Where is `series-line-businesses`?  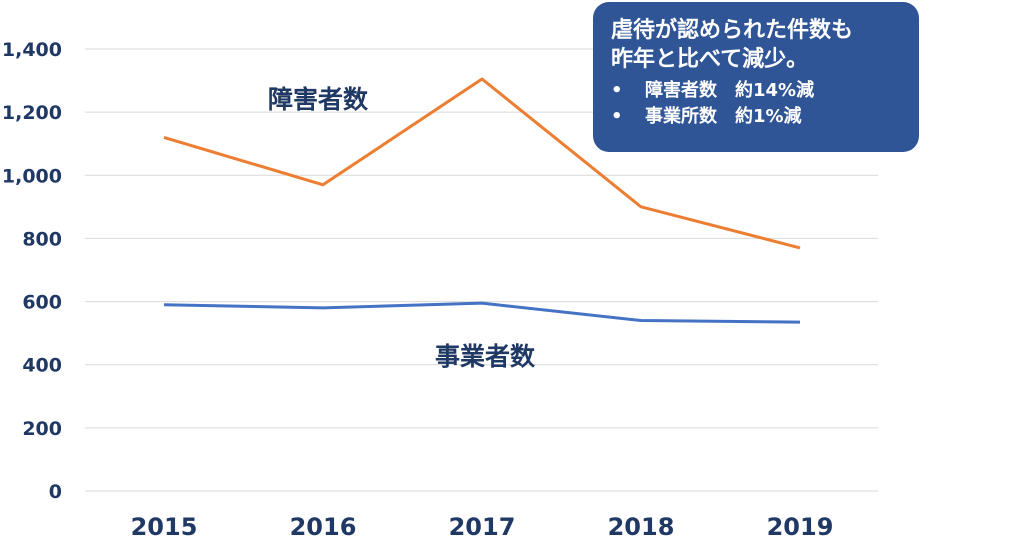 series-line-businesses is located at coordinates (482, 312).